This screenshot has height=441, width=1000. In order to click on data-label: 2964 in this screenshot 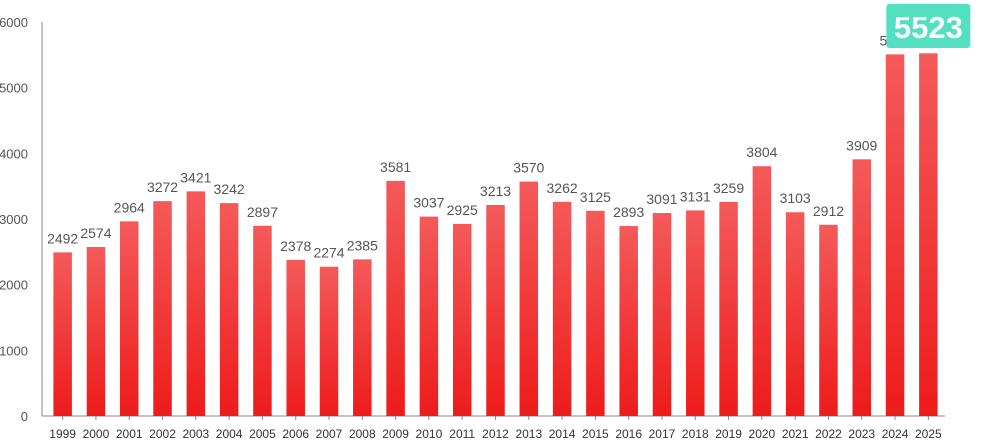, I will do `click(129, 207)`.